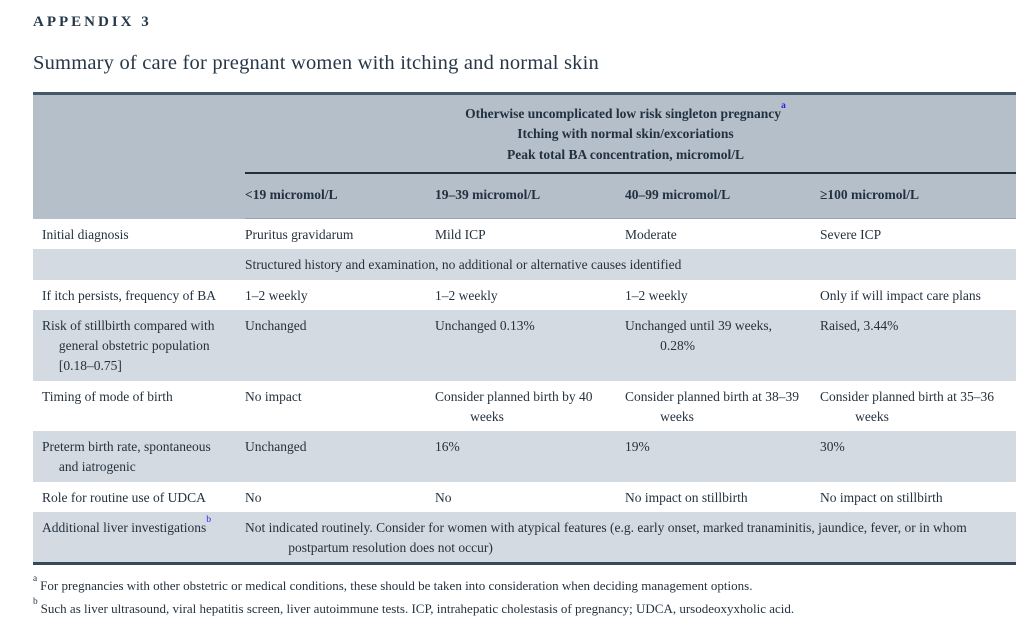 This screenshot has width=1023, height=637. What do you see at coordinates (625, 134) in the screenshot?
I see `spanning-header-line2: Itching with normal skin/excoriations` at bounding box center [625, 134].